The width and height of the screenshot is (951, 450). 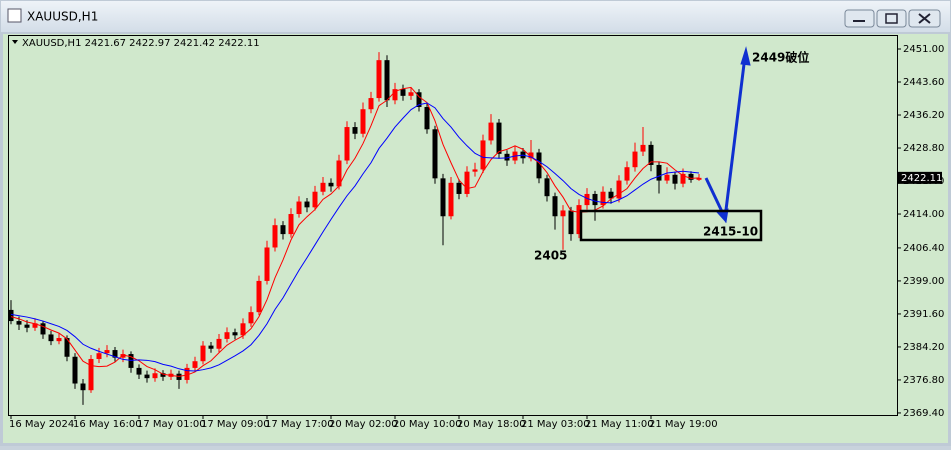 What do you see at coordinates (62, 17) in the screenshot?
I see `window-title: XAUUSD,H1` at bounding box center [62, 17].